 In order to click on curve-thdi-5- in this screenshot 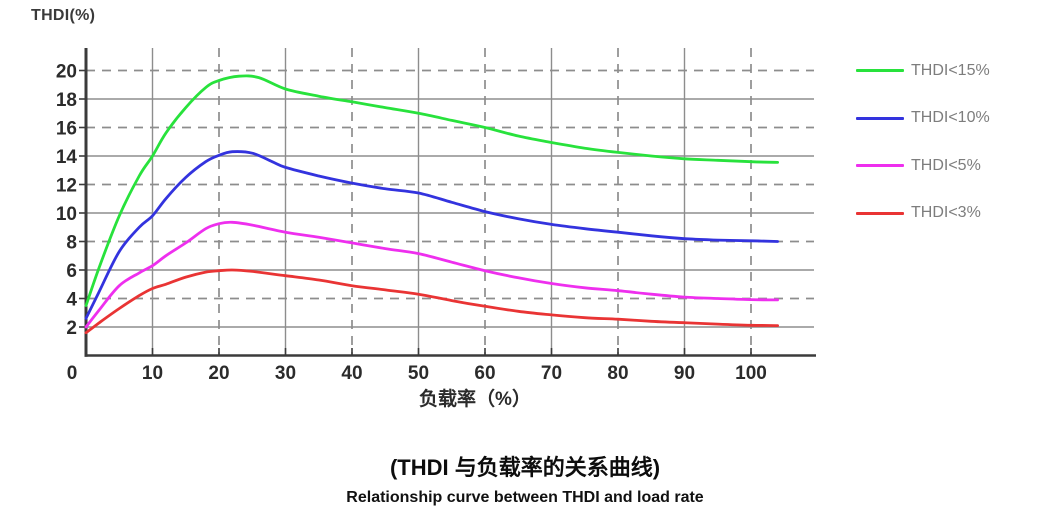, I will do `click(431, 274)`.